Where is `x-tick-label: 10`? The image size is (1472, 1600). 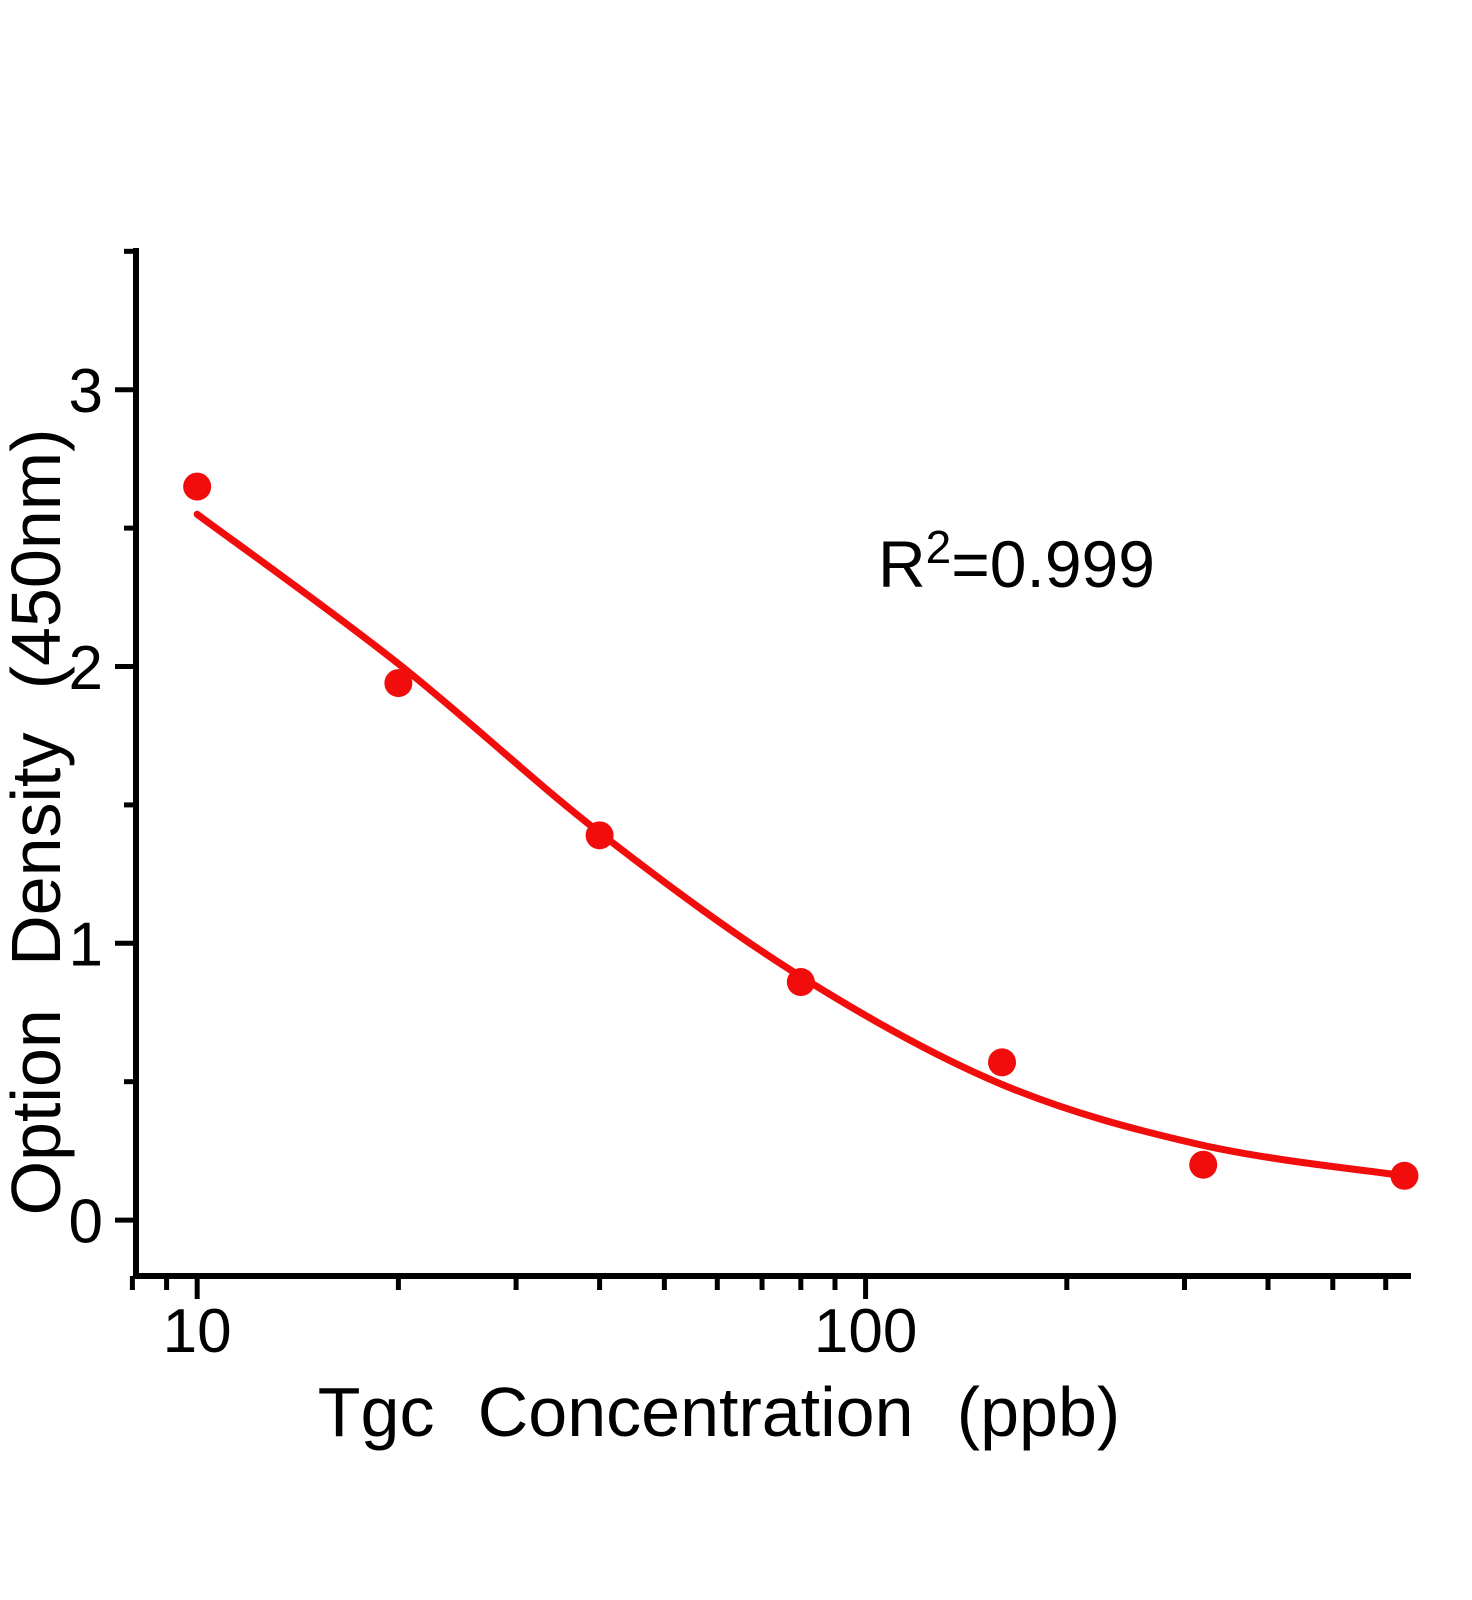 x-tick-label: 10 is located at coordinates (197, 1331).